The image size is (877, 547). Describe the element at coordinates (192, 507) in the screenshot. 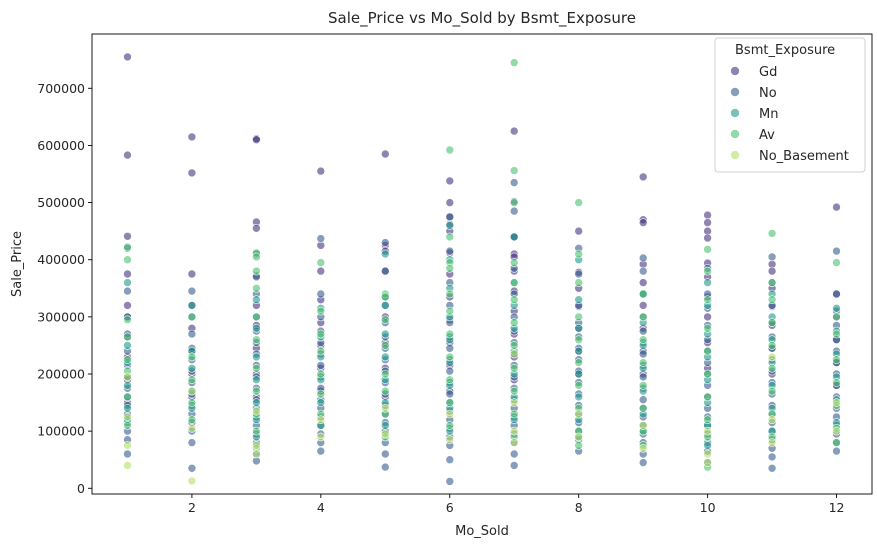

I see `x-tick-label: 2` at that location.